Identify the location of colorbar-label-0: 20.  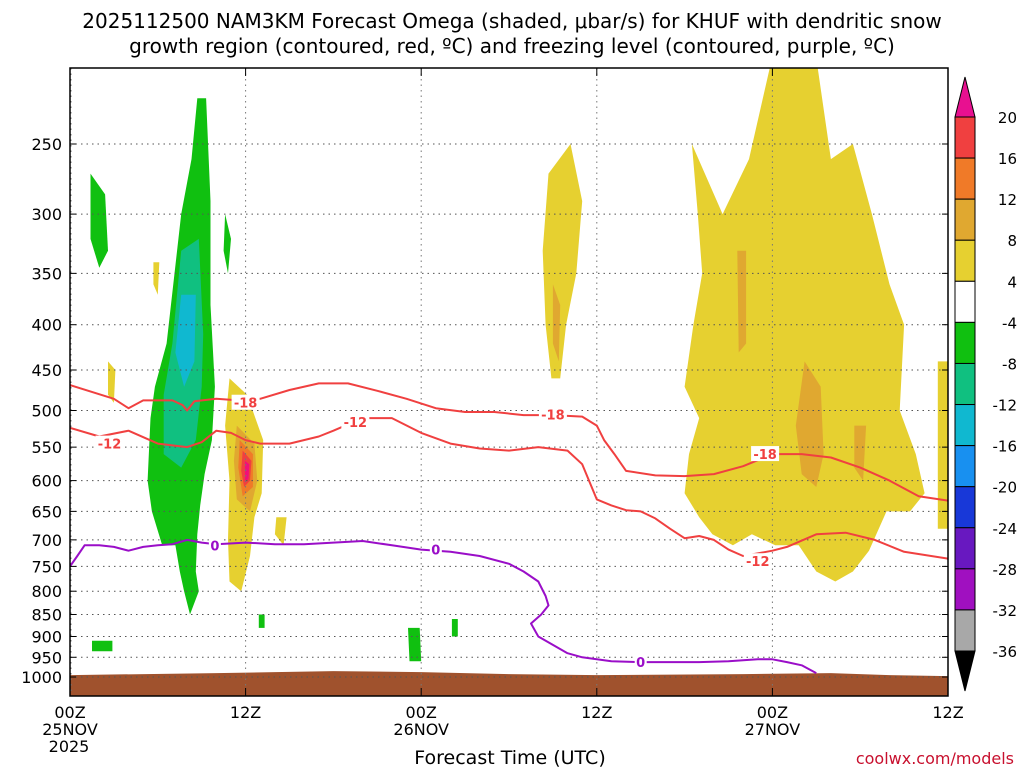
(1007, 118).